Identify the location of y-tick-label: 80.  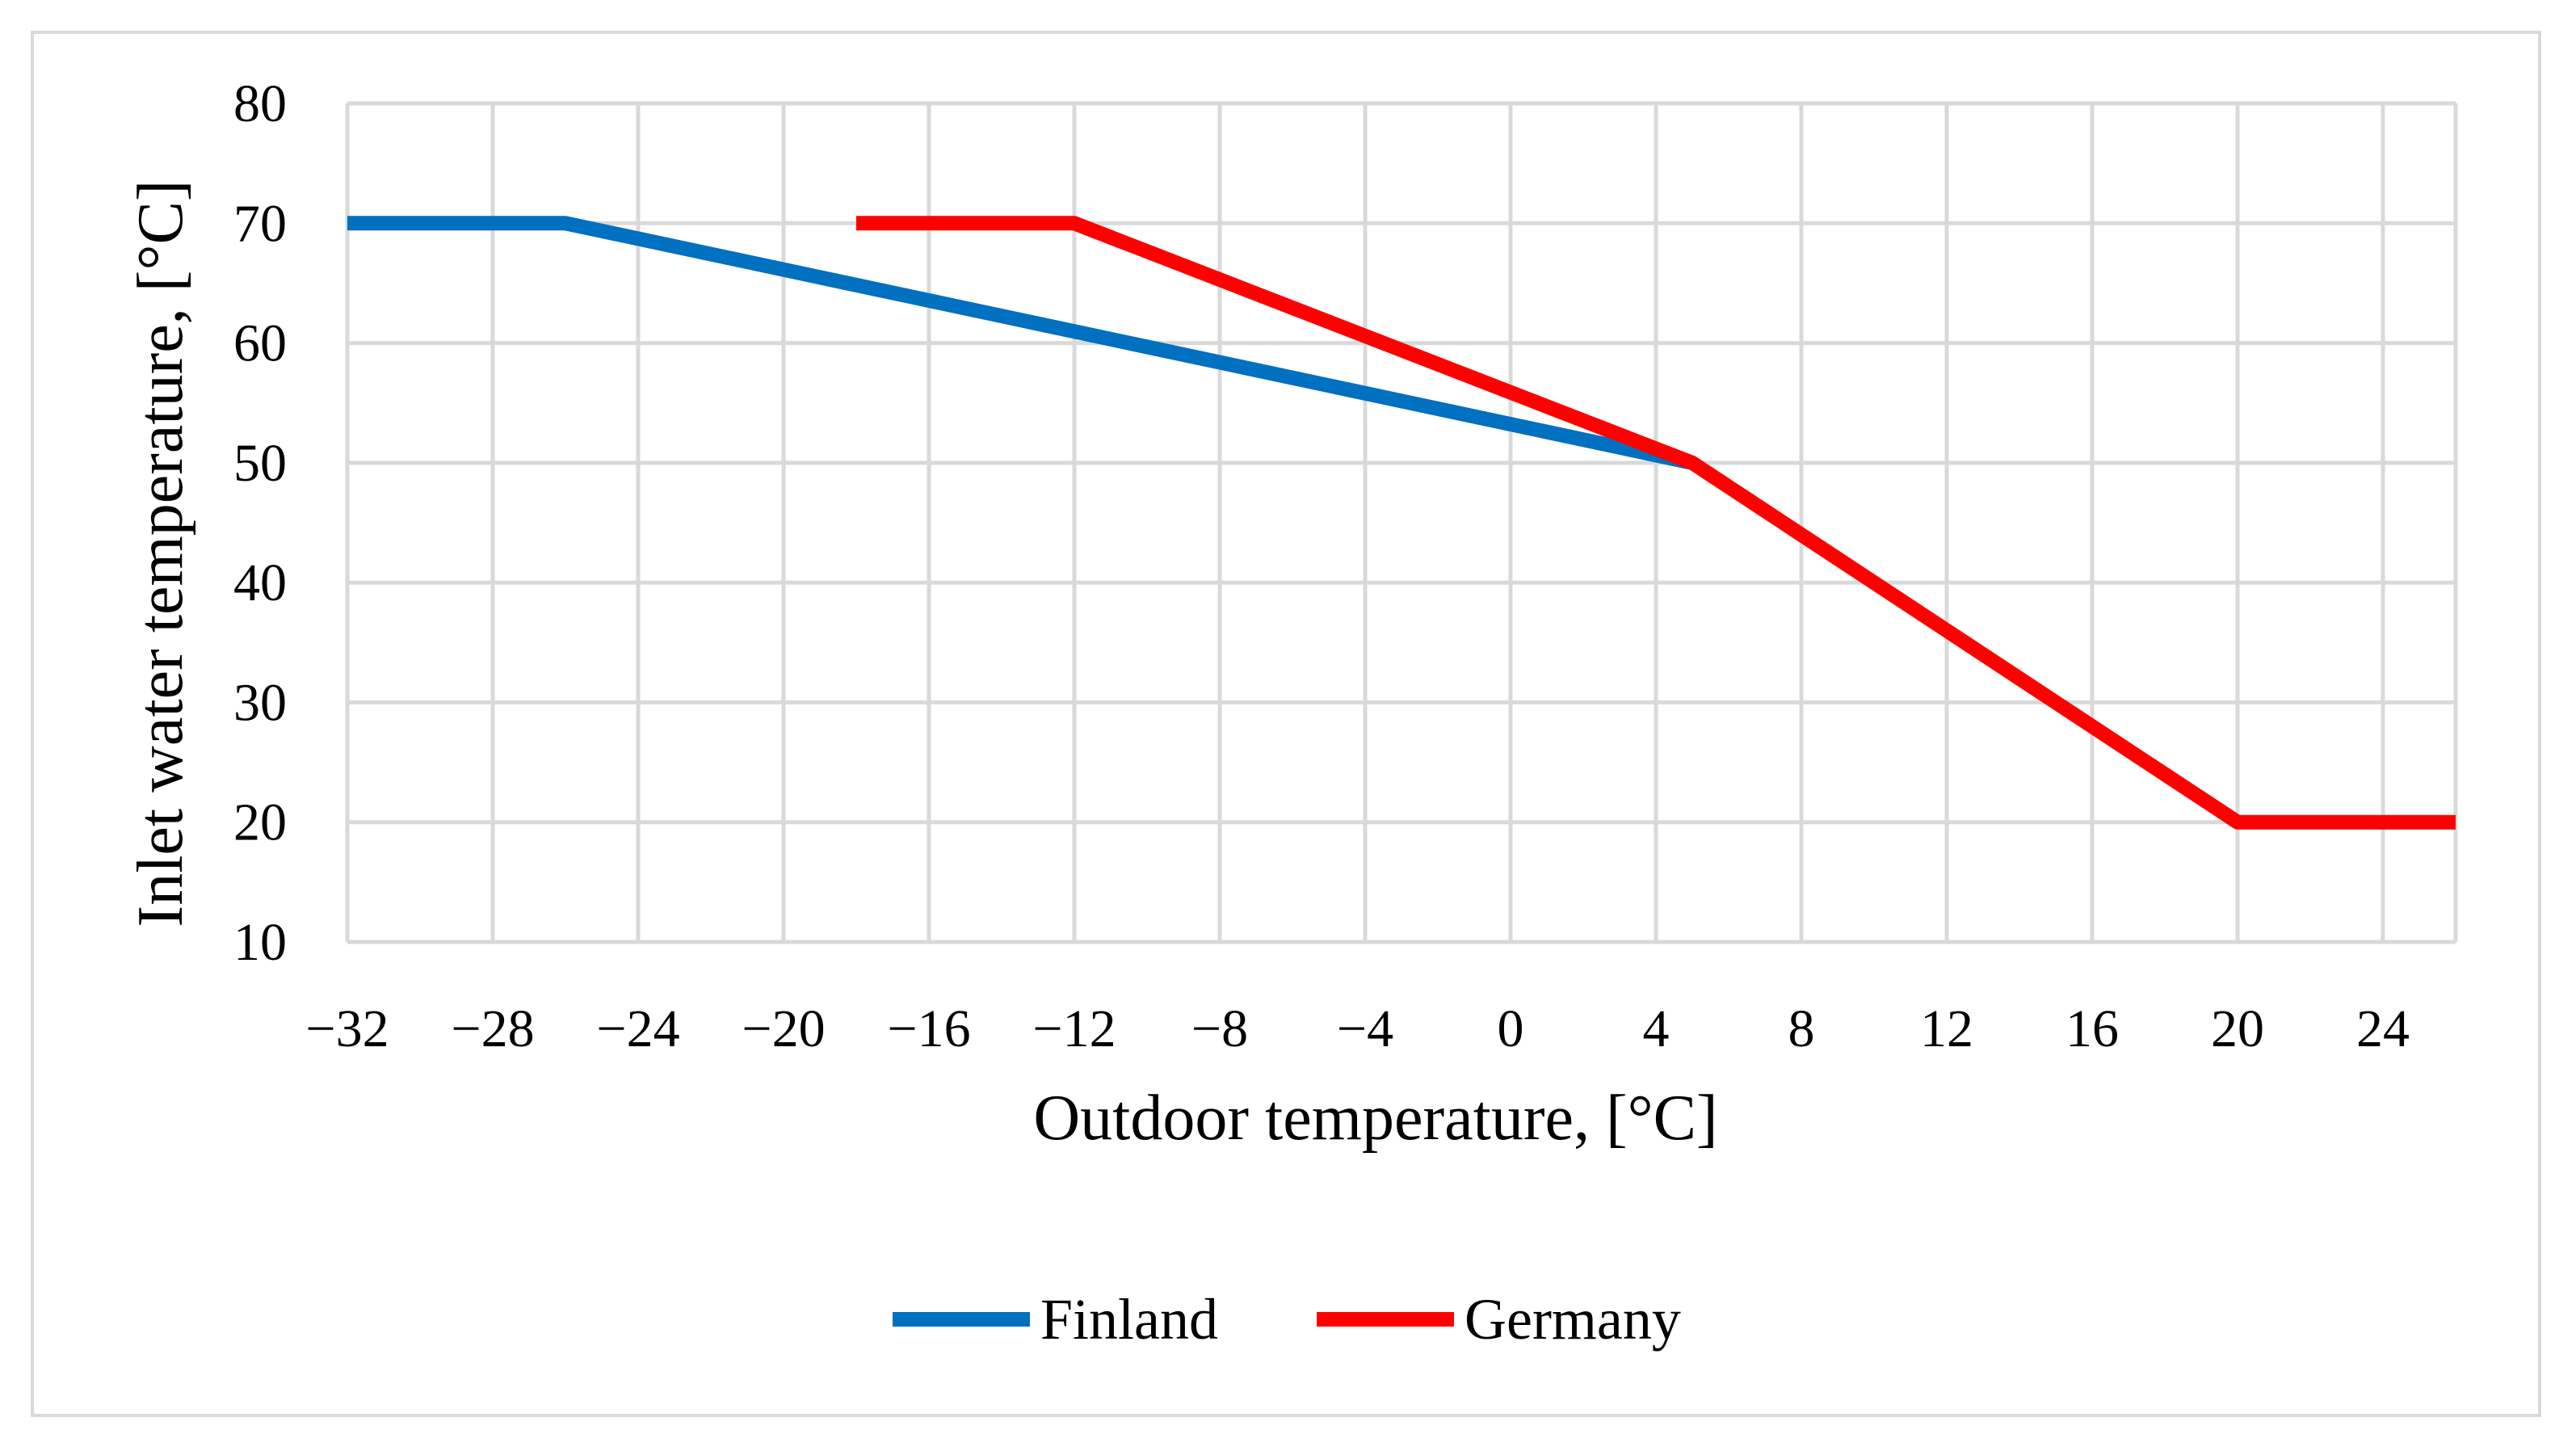
(260, 103).